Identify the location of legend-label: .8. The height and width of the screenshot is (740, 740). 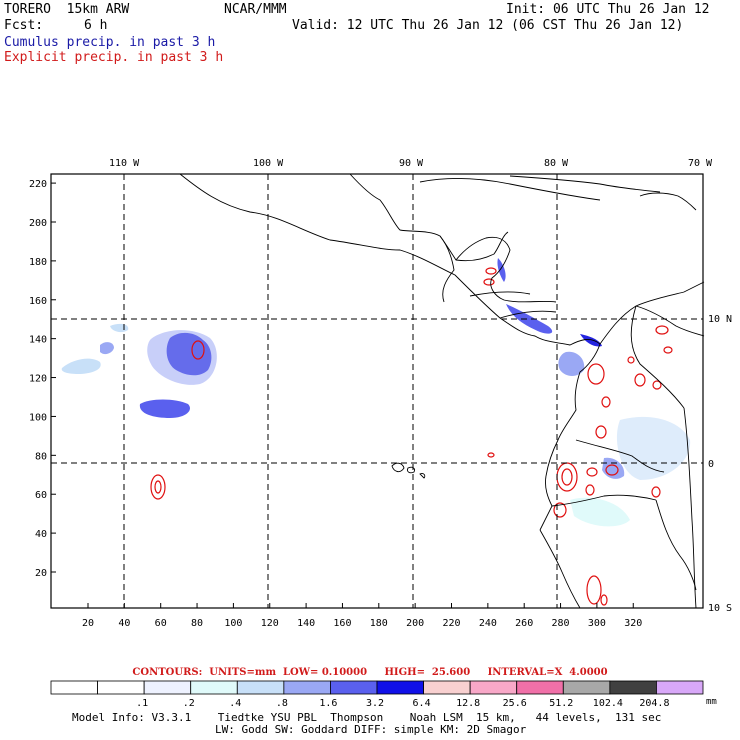
(282, 703).